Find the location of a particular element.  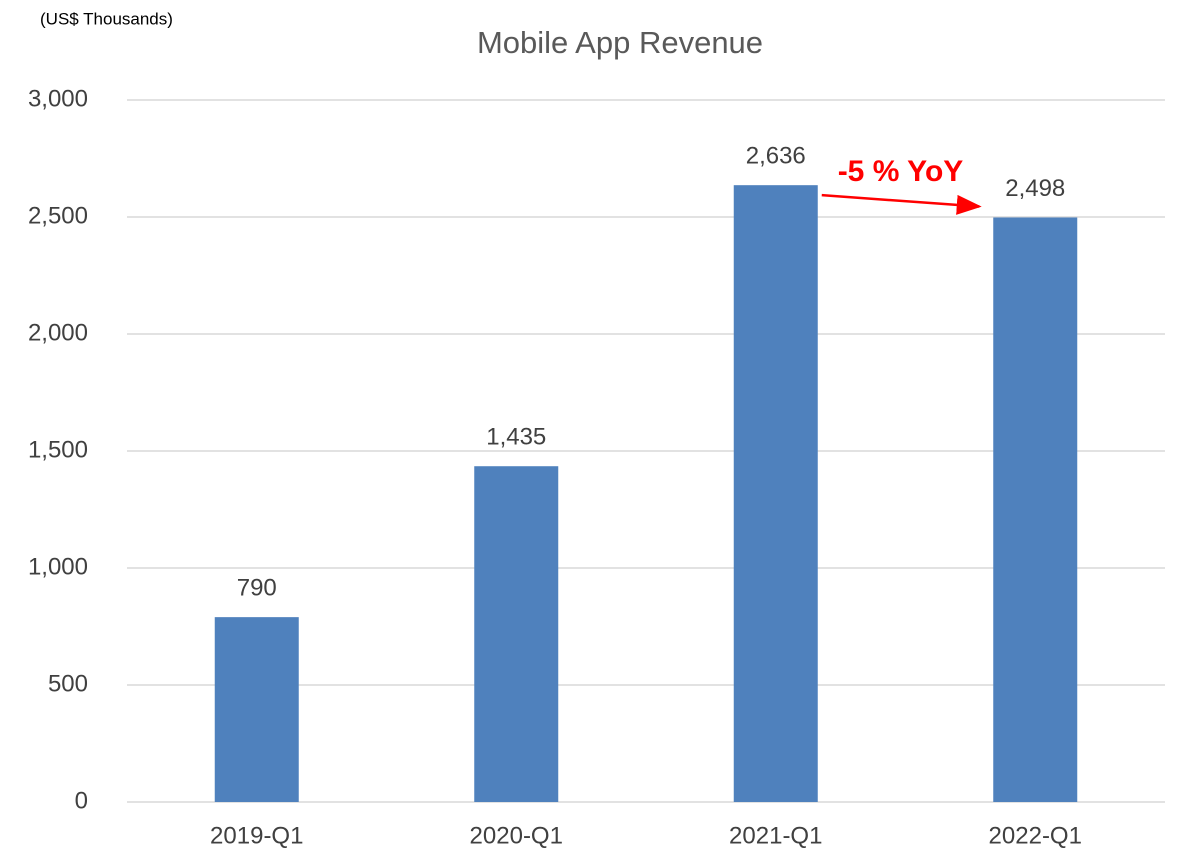

y-tick-label: 1,000 is located at coordinates (58, 566).